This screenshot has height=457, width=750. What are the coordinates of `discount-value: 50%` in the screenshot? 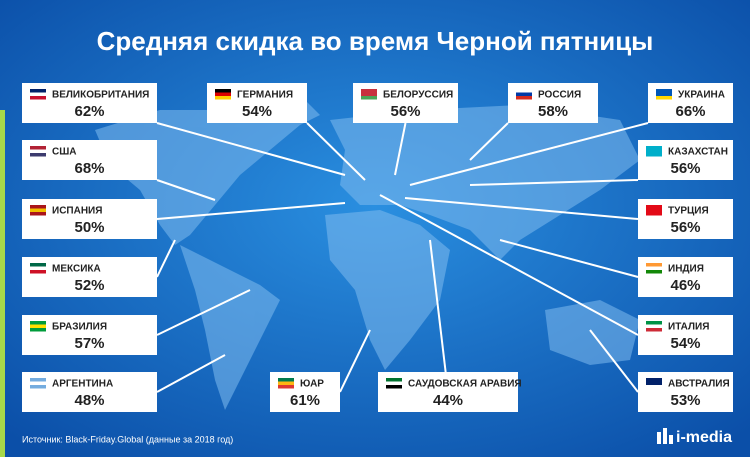 It's located at (89, 227).